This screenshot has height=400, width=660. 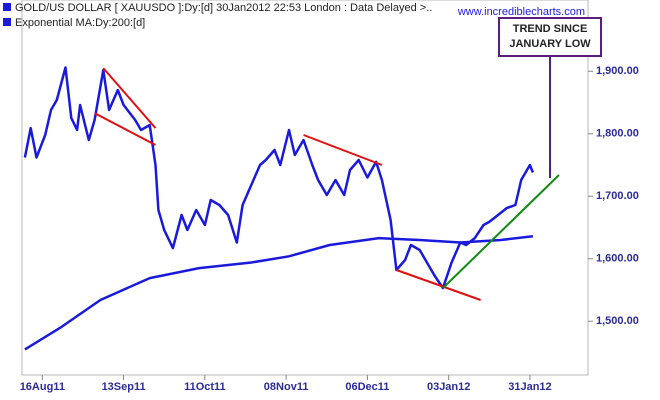 What do you see at coordinates (448, 387) in the screenshot?
I see `x-tick-label: 03Jan12` at bounding box center [448, 387].